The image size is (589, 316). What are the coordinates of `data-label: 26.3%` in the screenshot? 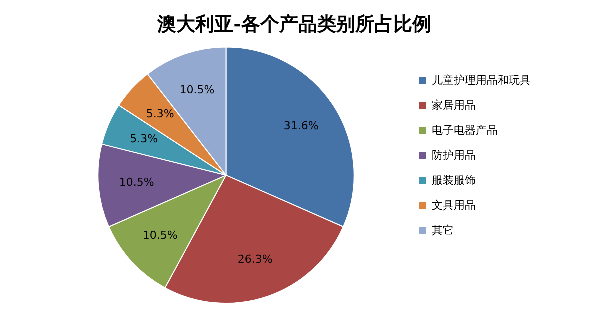 It's located at (255, 259).